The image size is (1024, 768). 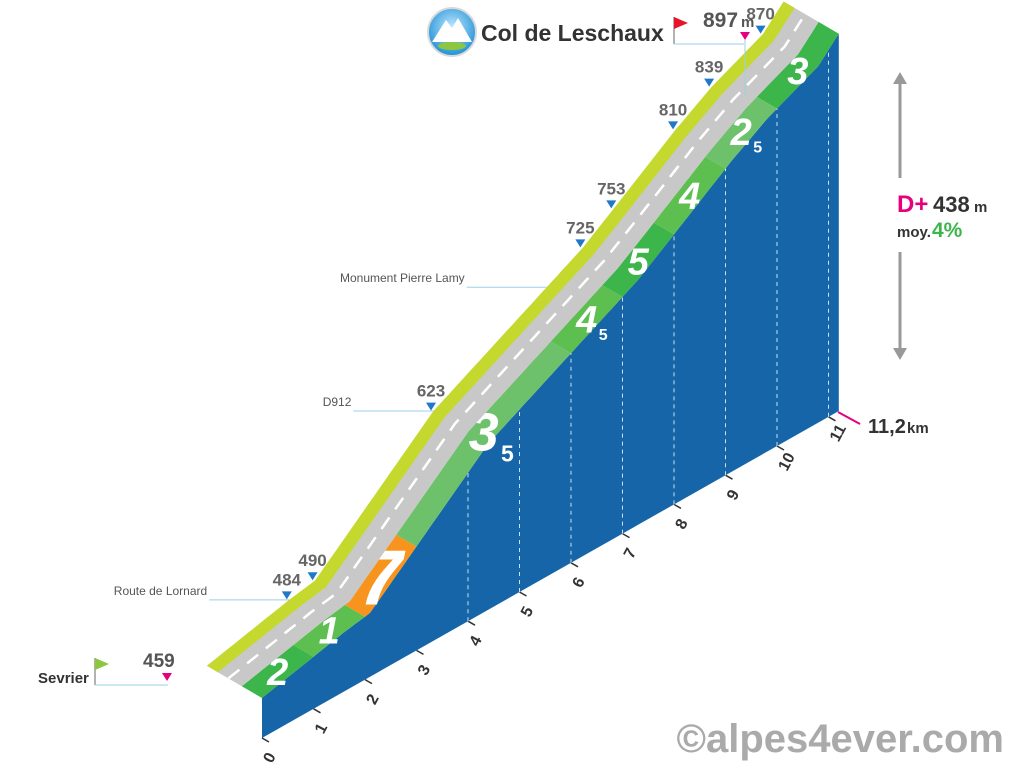 What do you see at coordinates (424, 670) in the screenshot?
I see `km-tick-label: 3` at bounding box center [424, 670].